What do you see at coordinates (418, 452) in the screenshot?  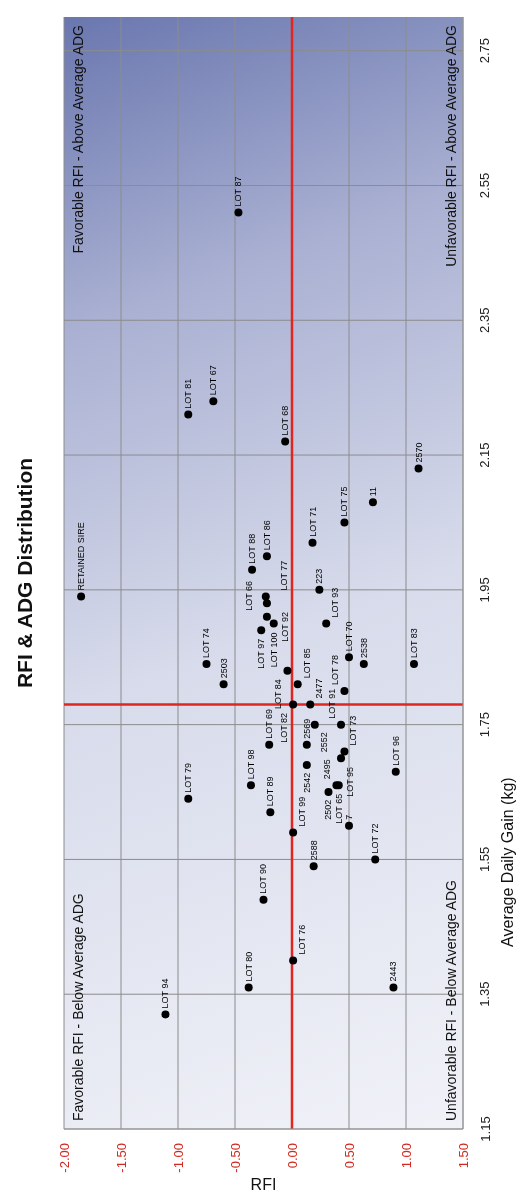 I see `annotation: 2570` at bounding box center [418, 452].